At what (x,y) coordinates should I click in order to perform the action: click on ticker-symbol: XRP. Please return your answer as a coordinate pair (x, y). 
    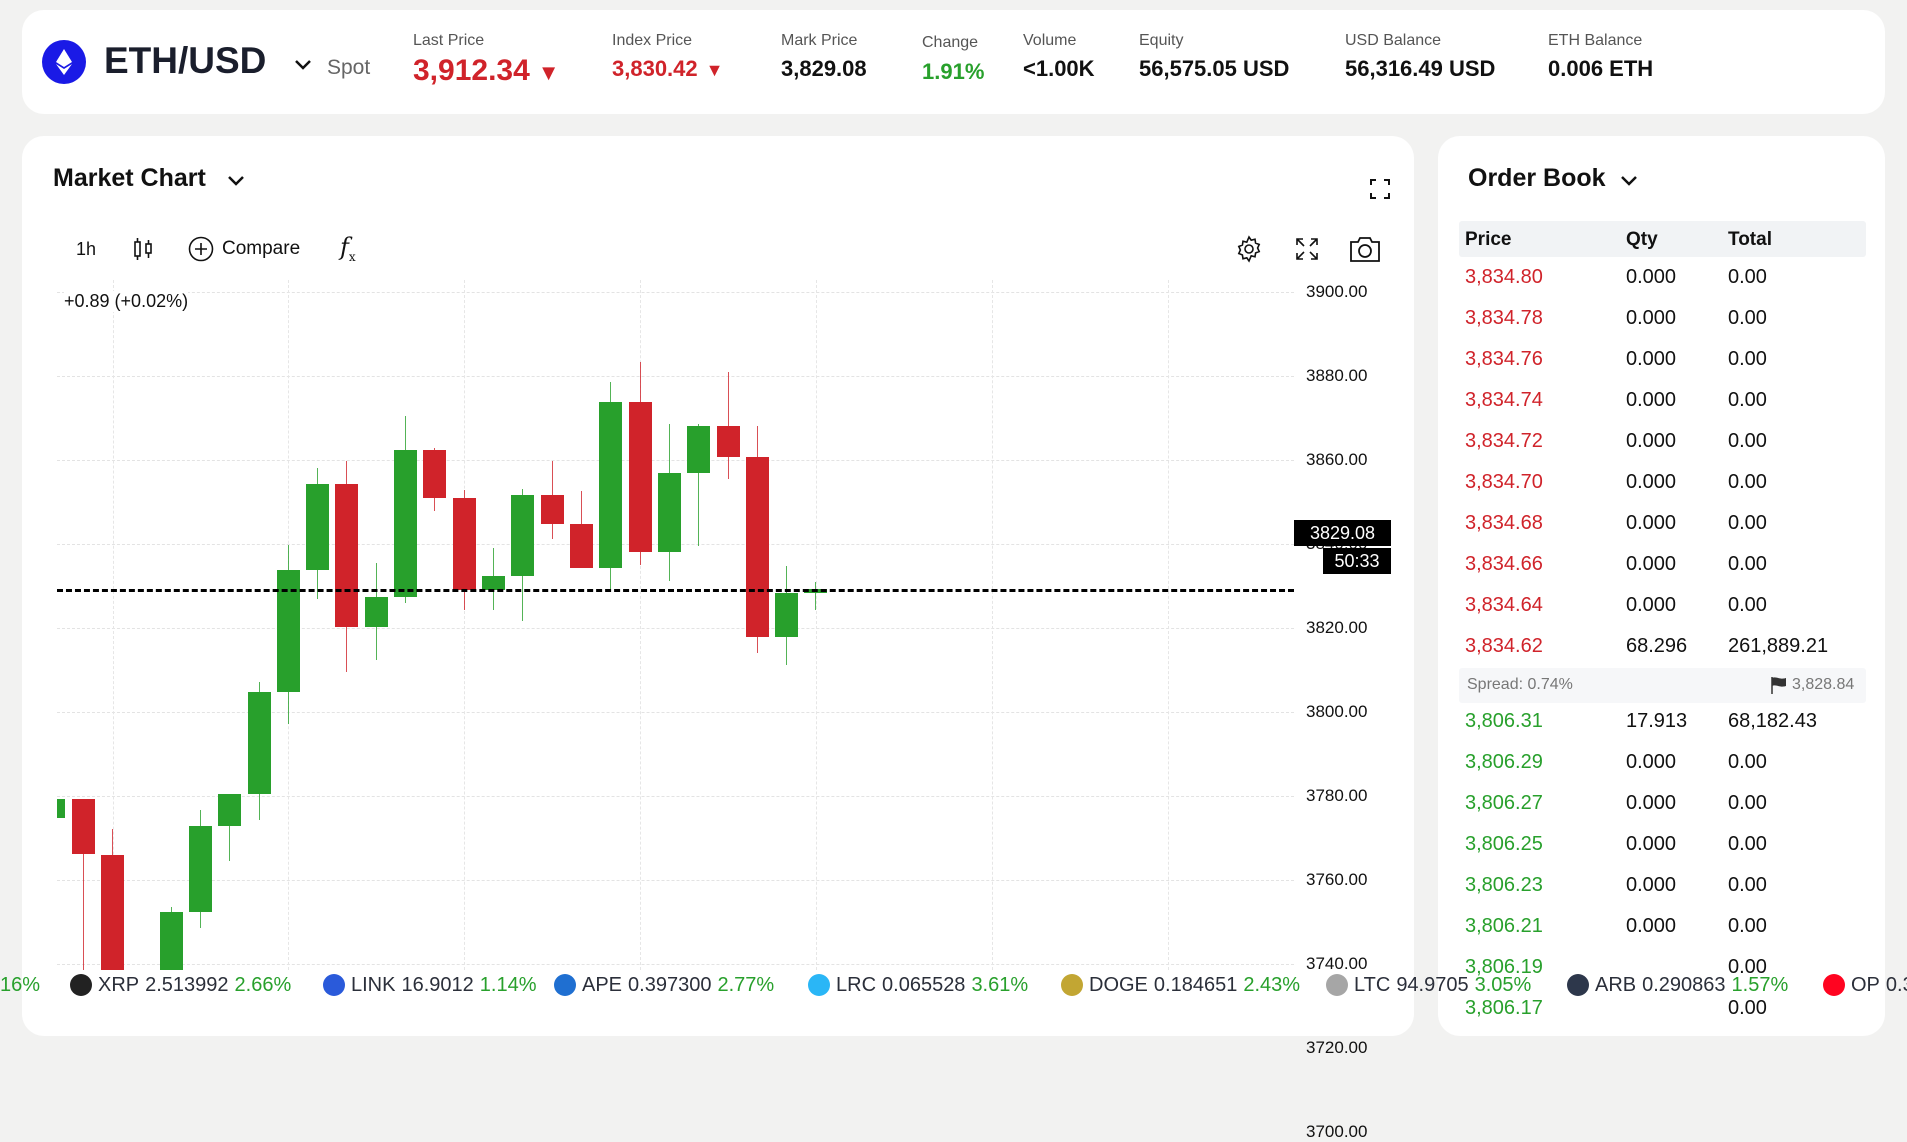
    Looking at the image, I should click on (119, 984).